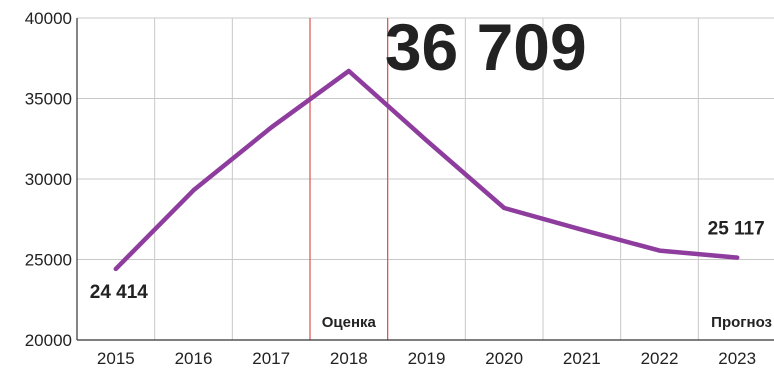 The width and height of the screenshot is (774, 369). What do you see at coordinates (582, 358) in the screenshot?
I see `x-tick-label: 2021` at bounding box center [582, 358].